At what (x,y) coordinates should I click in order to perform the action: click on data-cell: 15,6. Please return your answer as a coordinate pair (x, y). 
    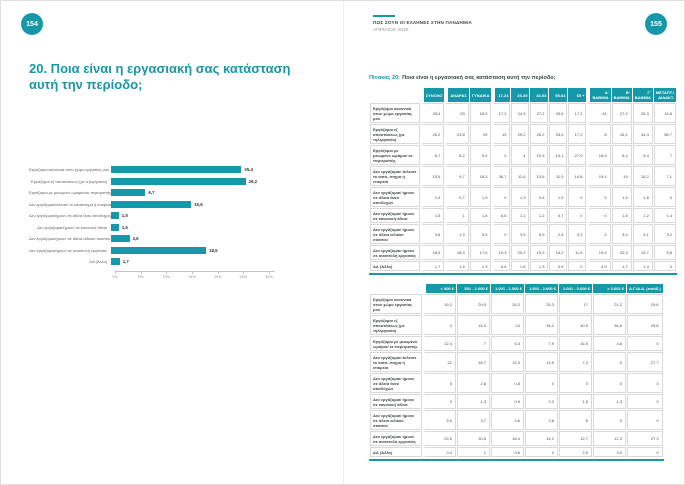
    Looking at the image, I should click on (432, 176).